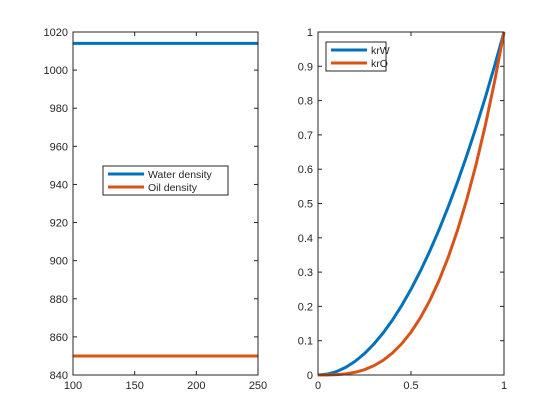 The width and height of the screenshot is (560, 420). I want to click on relperm-legend-label: krW, so click(380, 51).